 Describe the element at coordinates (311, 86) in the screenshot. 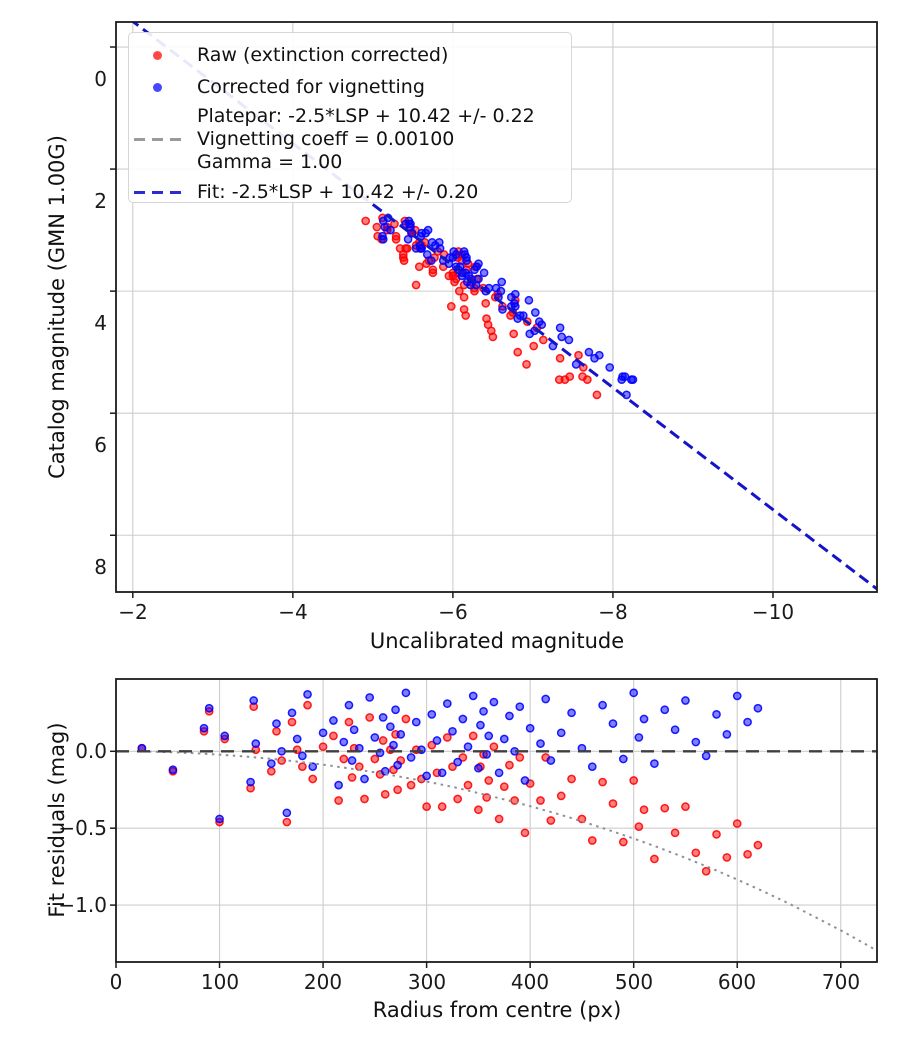

I see `legend-corrected-label: Corrected for vignetting` at that location.